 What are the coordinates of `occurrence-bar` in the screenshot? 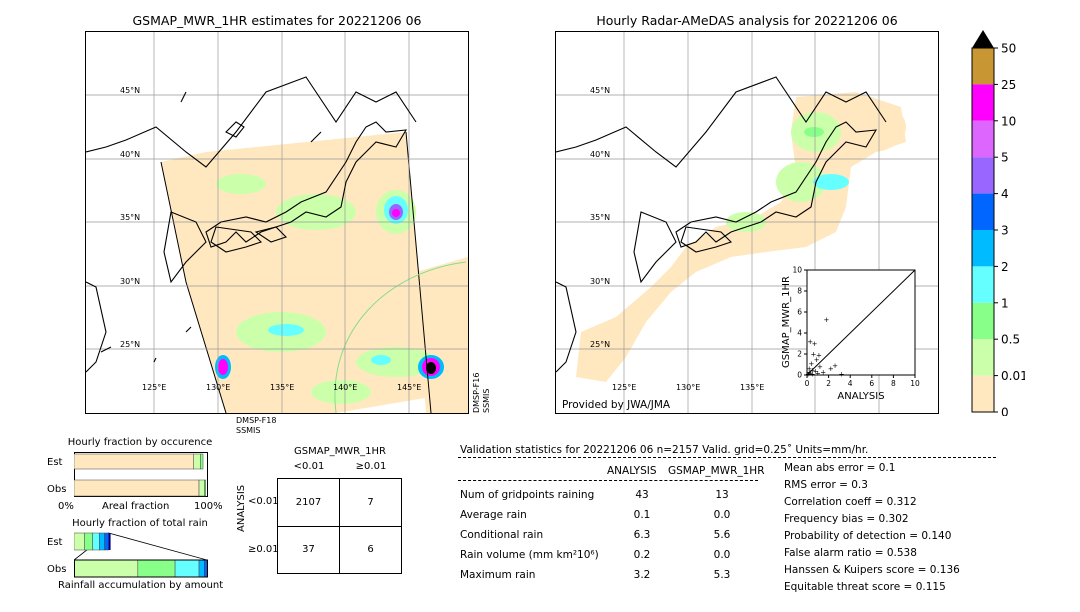 It's located at (133, 461).